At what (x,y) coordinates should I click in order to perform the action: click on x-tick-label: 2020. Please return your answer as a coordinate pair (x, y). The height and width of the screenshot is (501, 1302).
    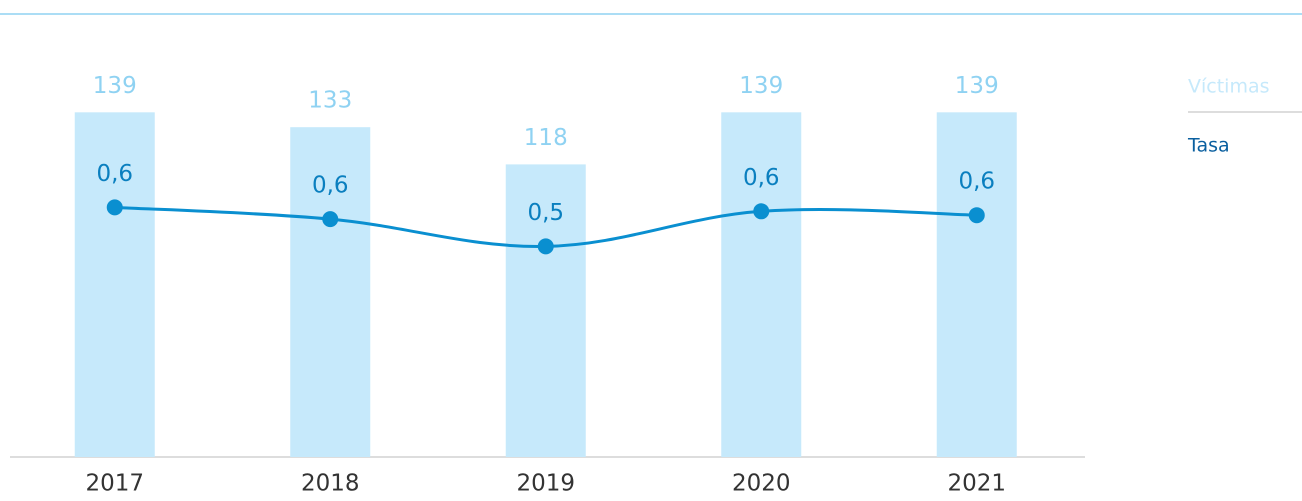
    Looking at the image, I should click on (761, 484).